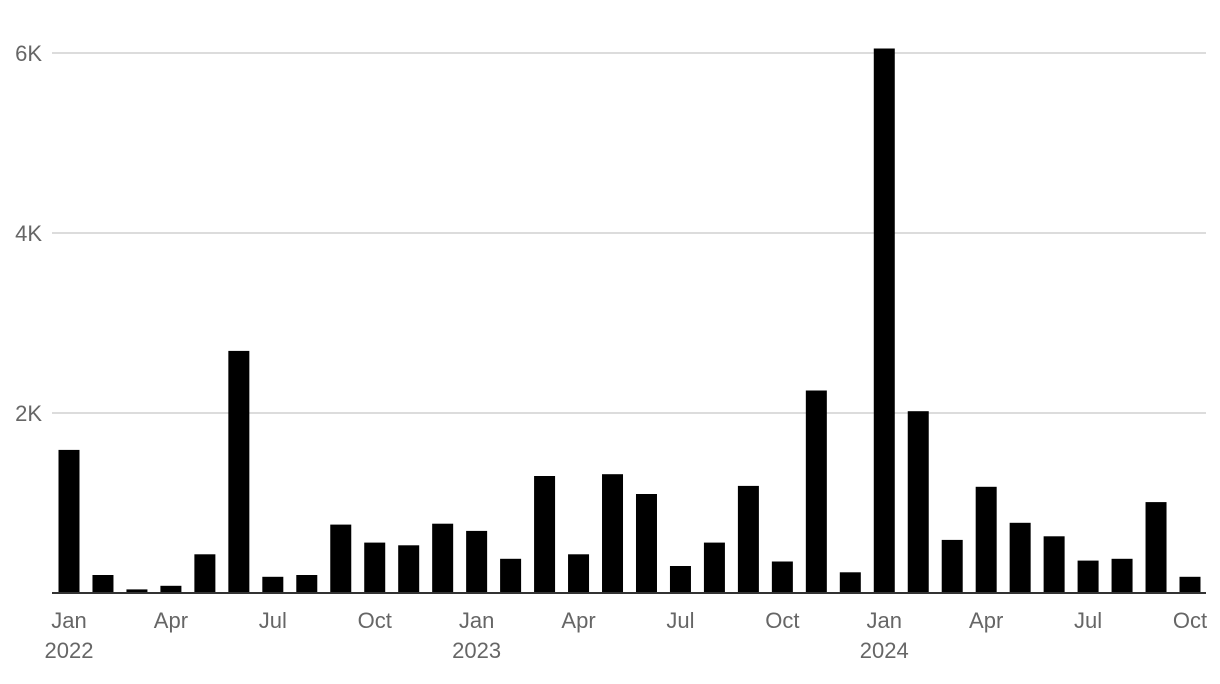  Describe the element at coordinates (28, 413) in the screenshot. I see `y-tick-label: 2K` at that location.